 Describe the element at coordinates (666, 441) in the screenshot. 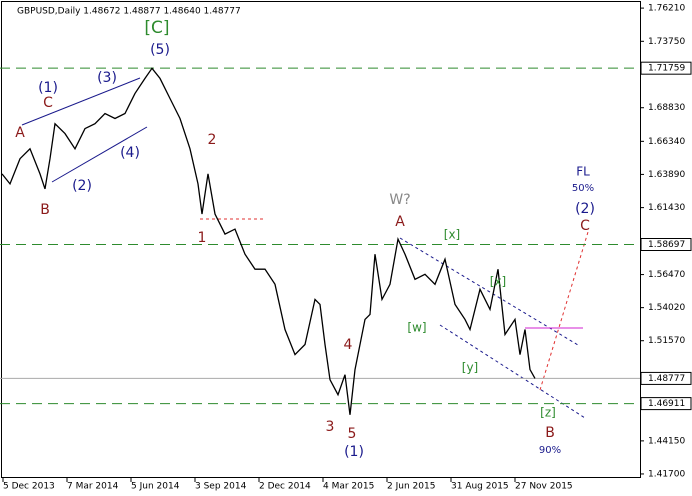

I see `y-tick-label: 1.44150` at that location.